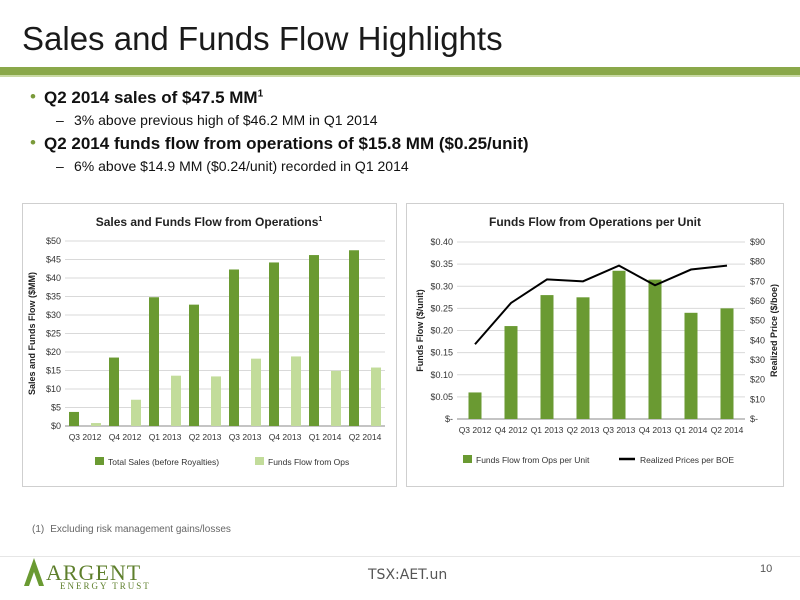  I want to click on legend-label: Funds Flow from Ops per Unit, so click(533, 460).